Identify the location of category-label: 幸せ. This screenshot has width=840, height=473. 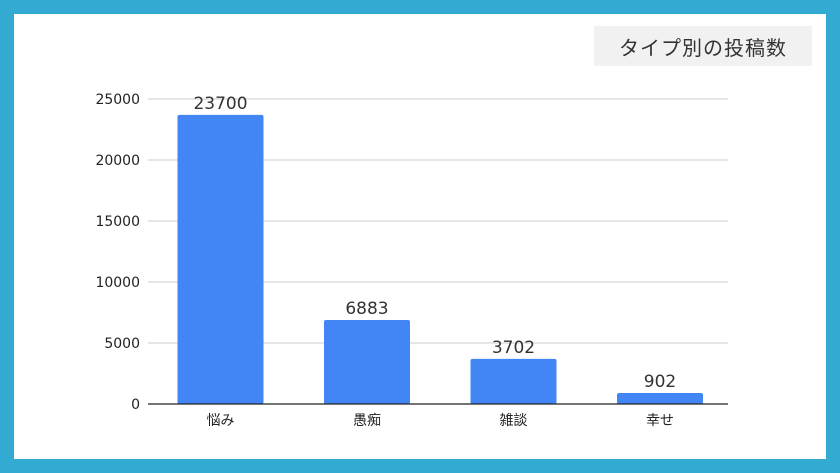
(660, 421).